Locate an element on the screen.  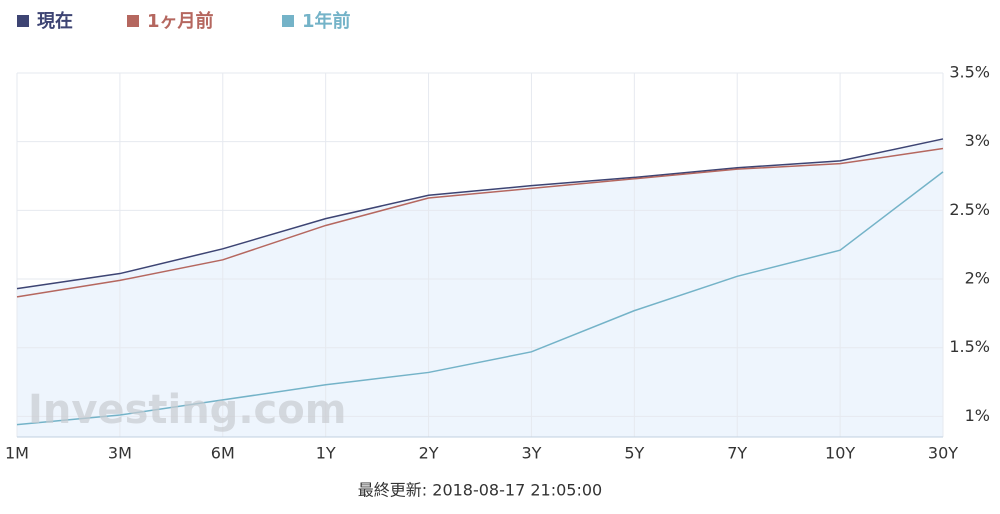
y-tick-label: 2.5% is located at coordinates (969, 209).